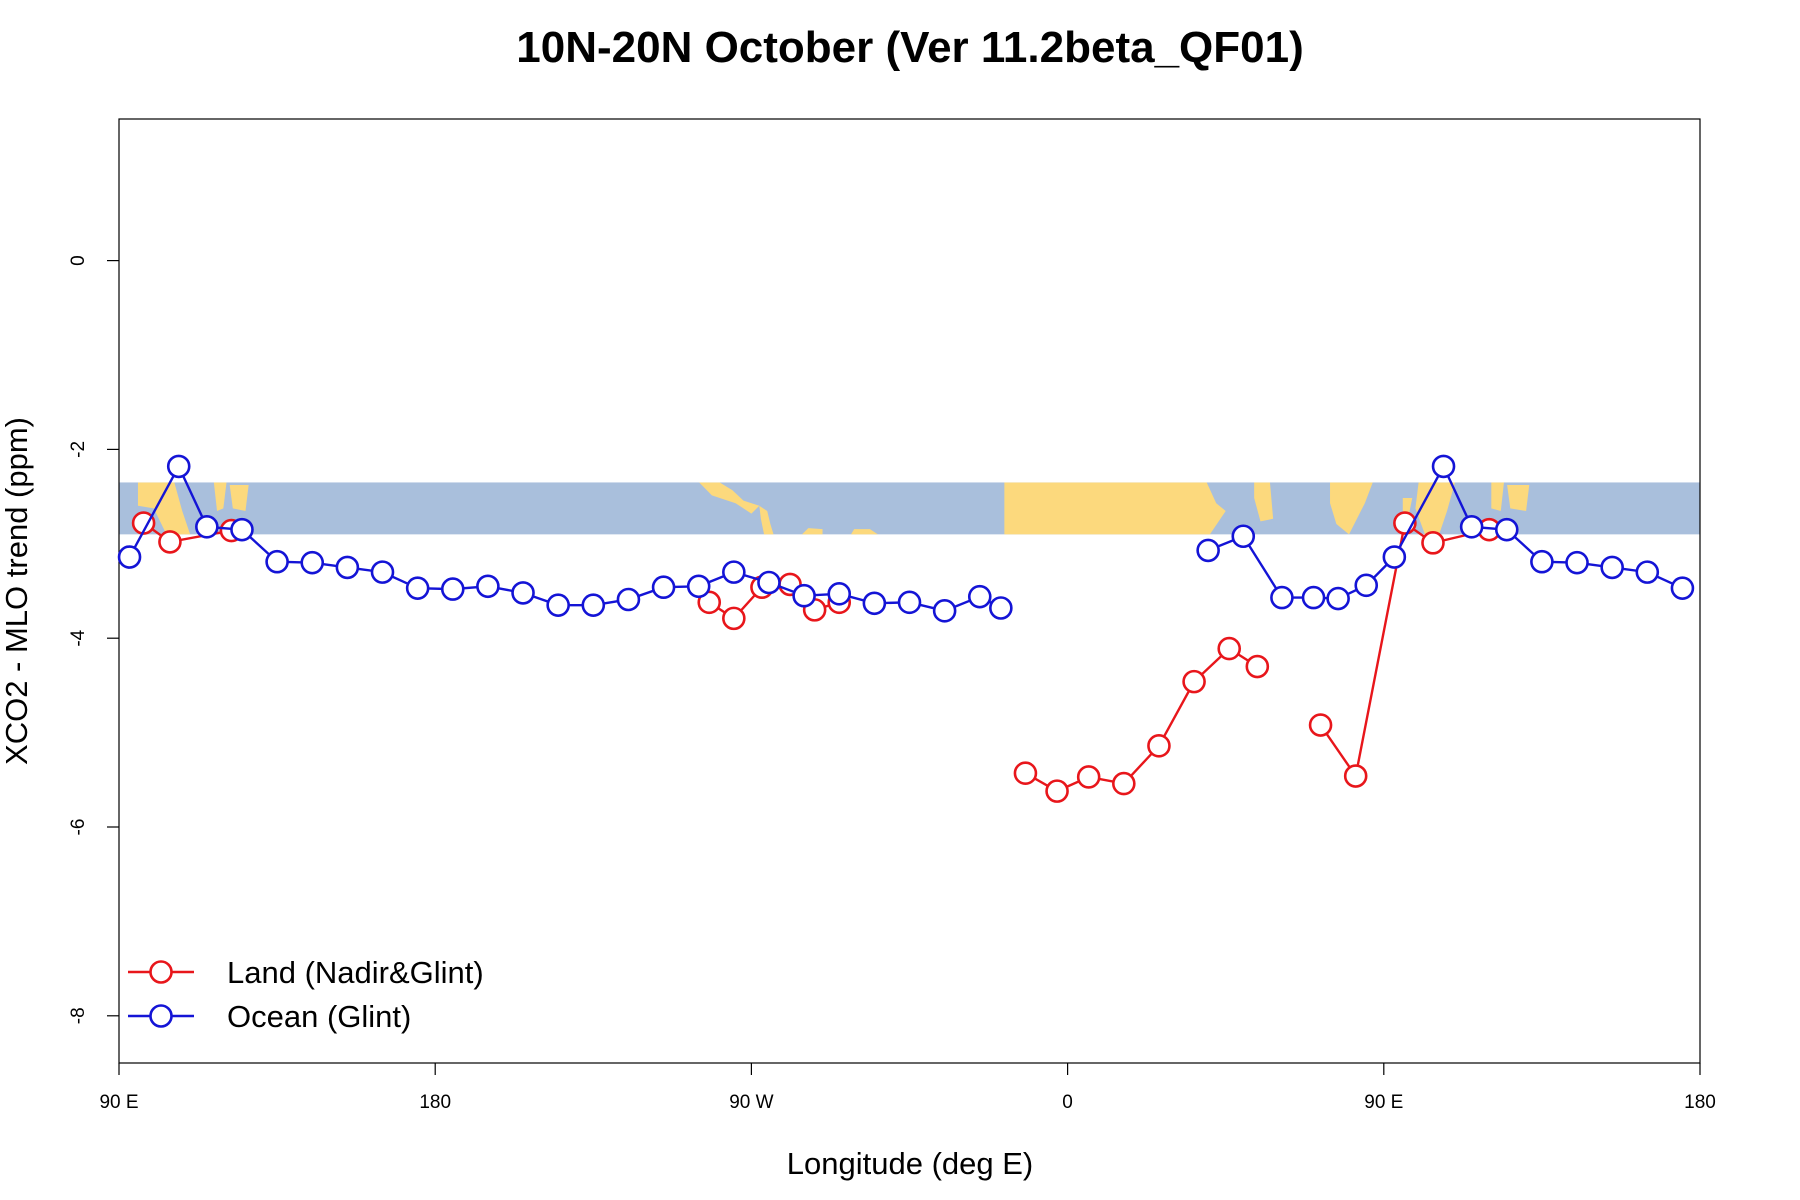 Image resolution: width=1800 pixels, height=1200 pixels. Describe the element at coordinates (78, 1015) in the screenshot. I see `y-tick-label: -8` at that location.